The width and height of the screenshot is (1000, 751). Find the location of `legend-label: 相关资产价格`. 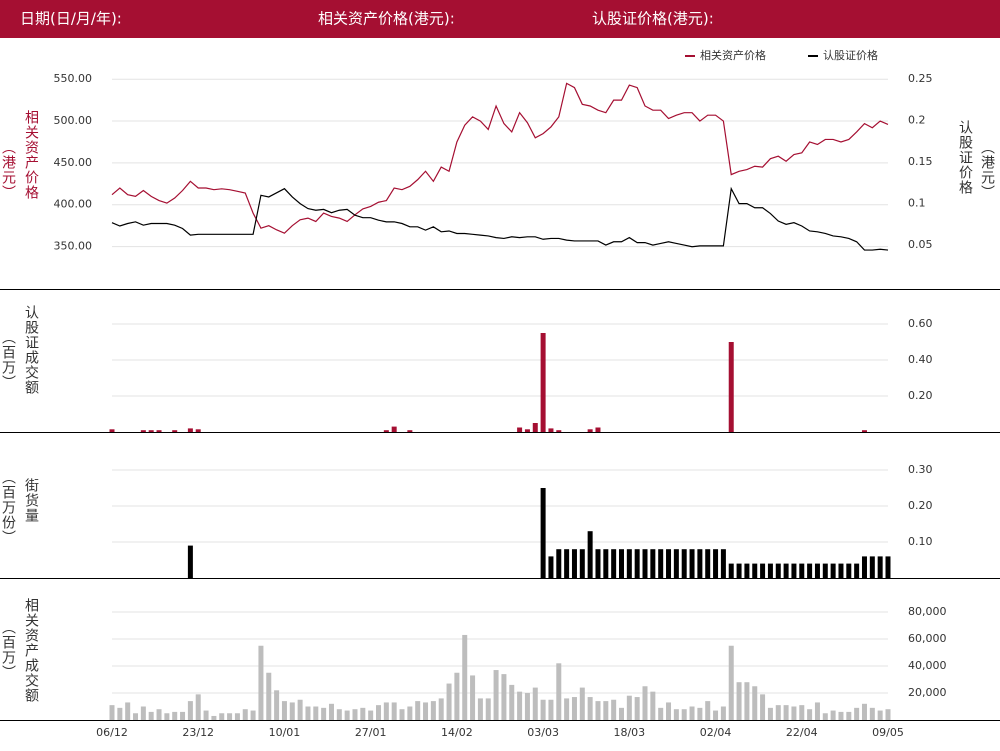

legend-label: 相关资产价格 is located at coordinates (733, 55).